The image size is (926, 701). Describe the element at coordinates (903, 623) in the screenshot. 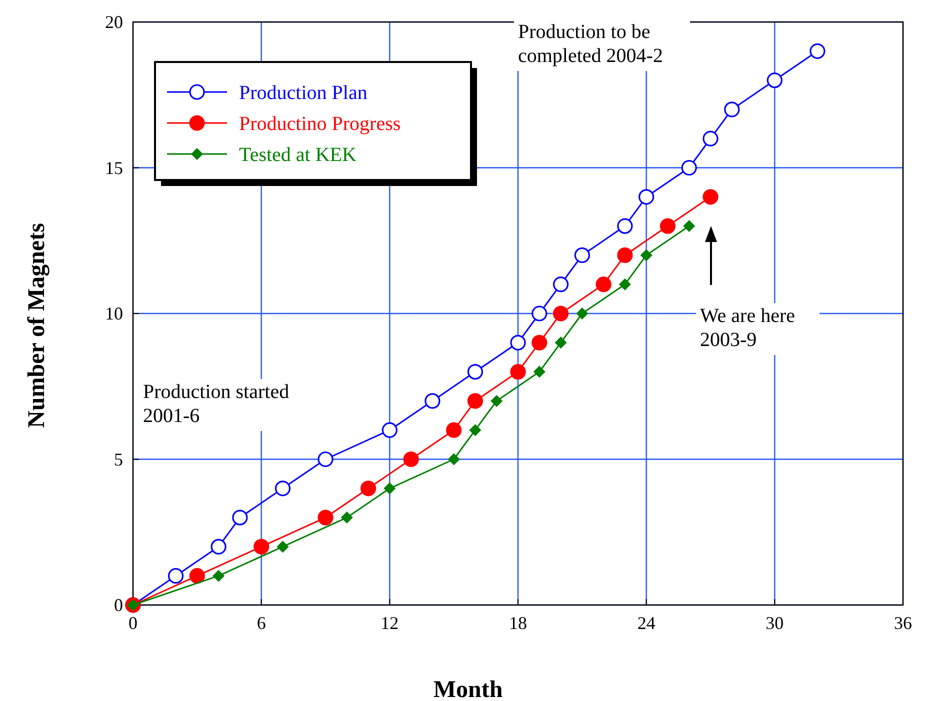

I see `x-tick-label: 36` at that location.